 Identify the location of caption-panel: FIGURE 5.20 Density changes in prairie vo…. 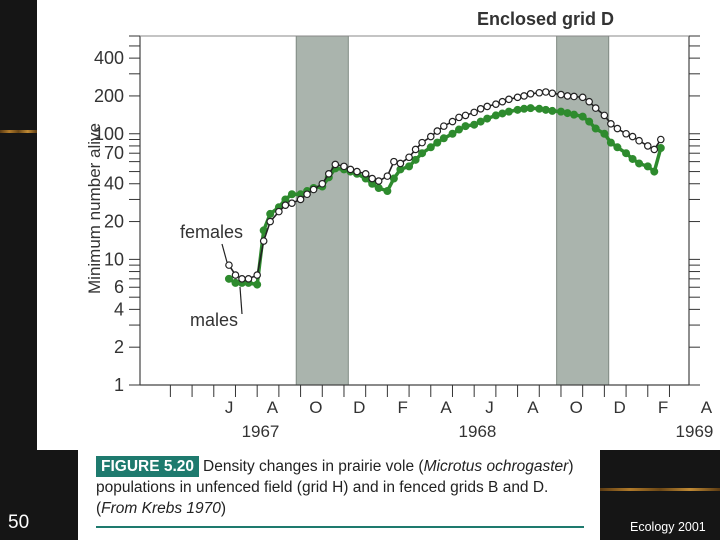
(339, 495).